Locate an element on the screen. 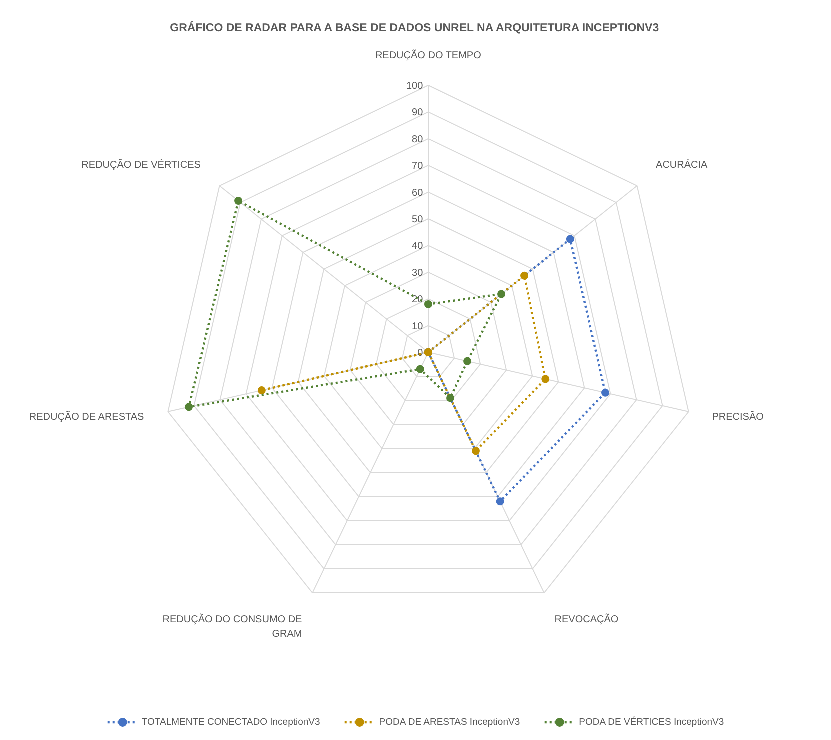  y-tick-label: 90 is located at coordinates (418, 113).